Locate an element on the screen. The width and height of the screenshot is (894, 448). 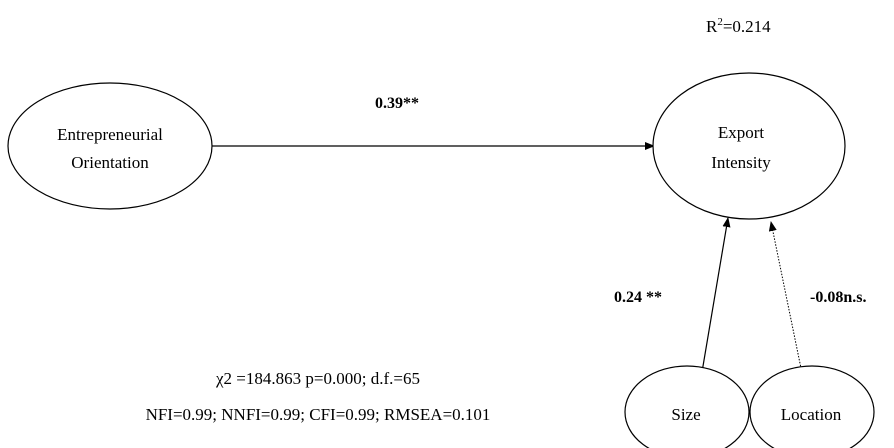
r-squared-base: R is located at coordinates (712, 26).